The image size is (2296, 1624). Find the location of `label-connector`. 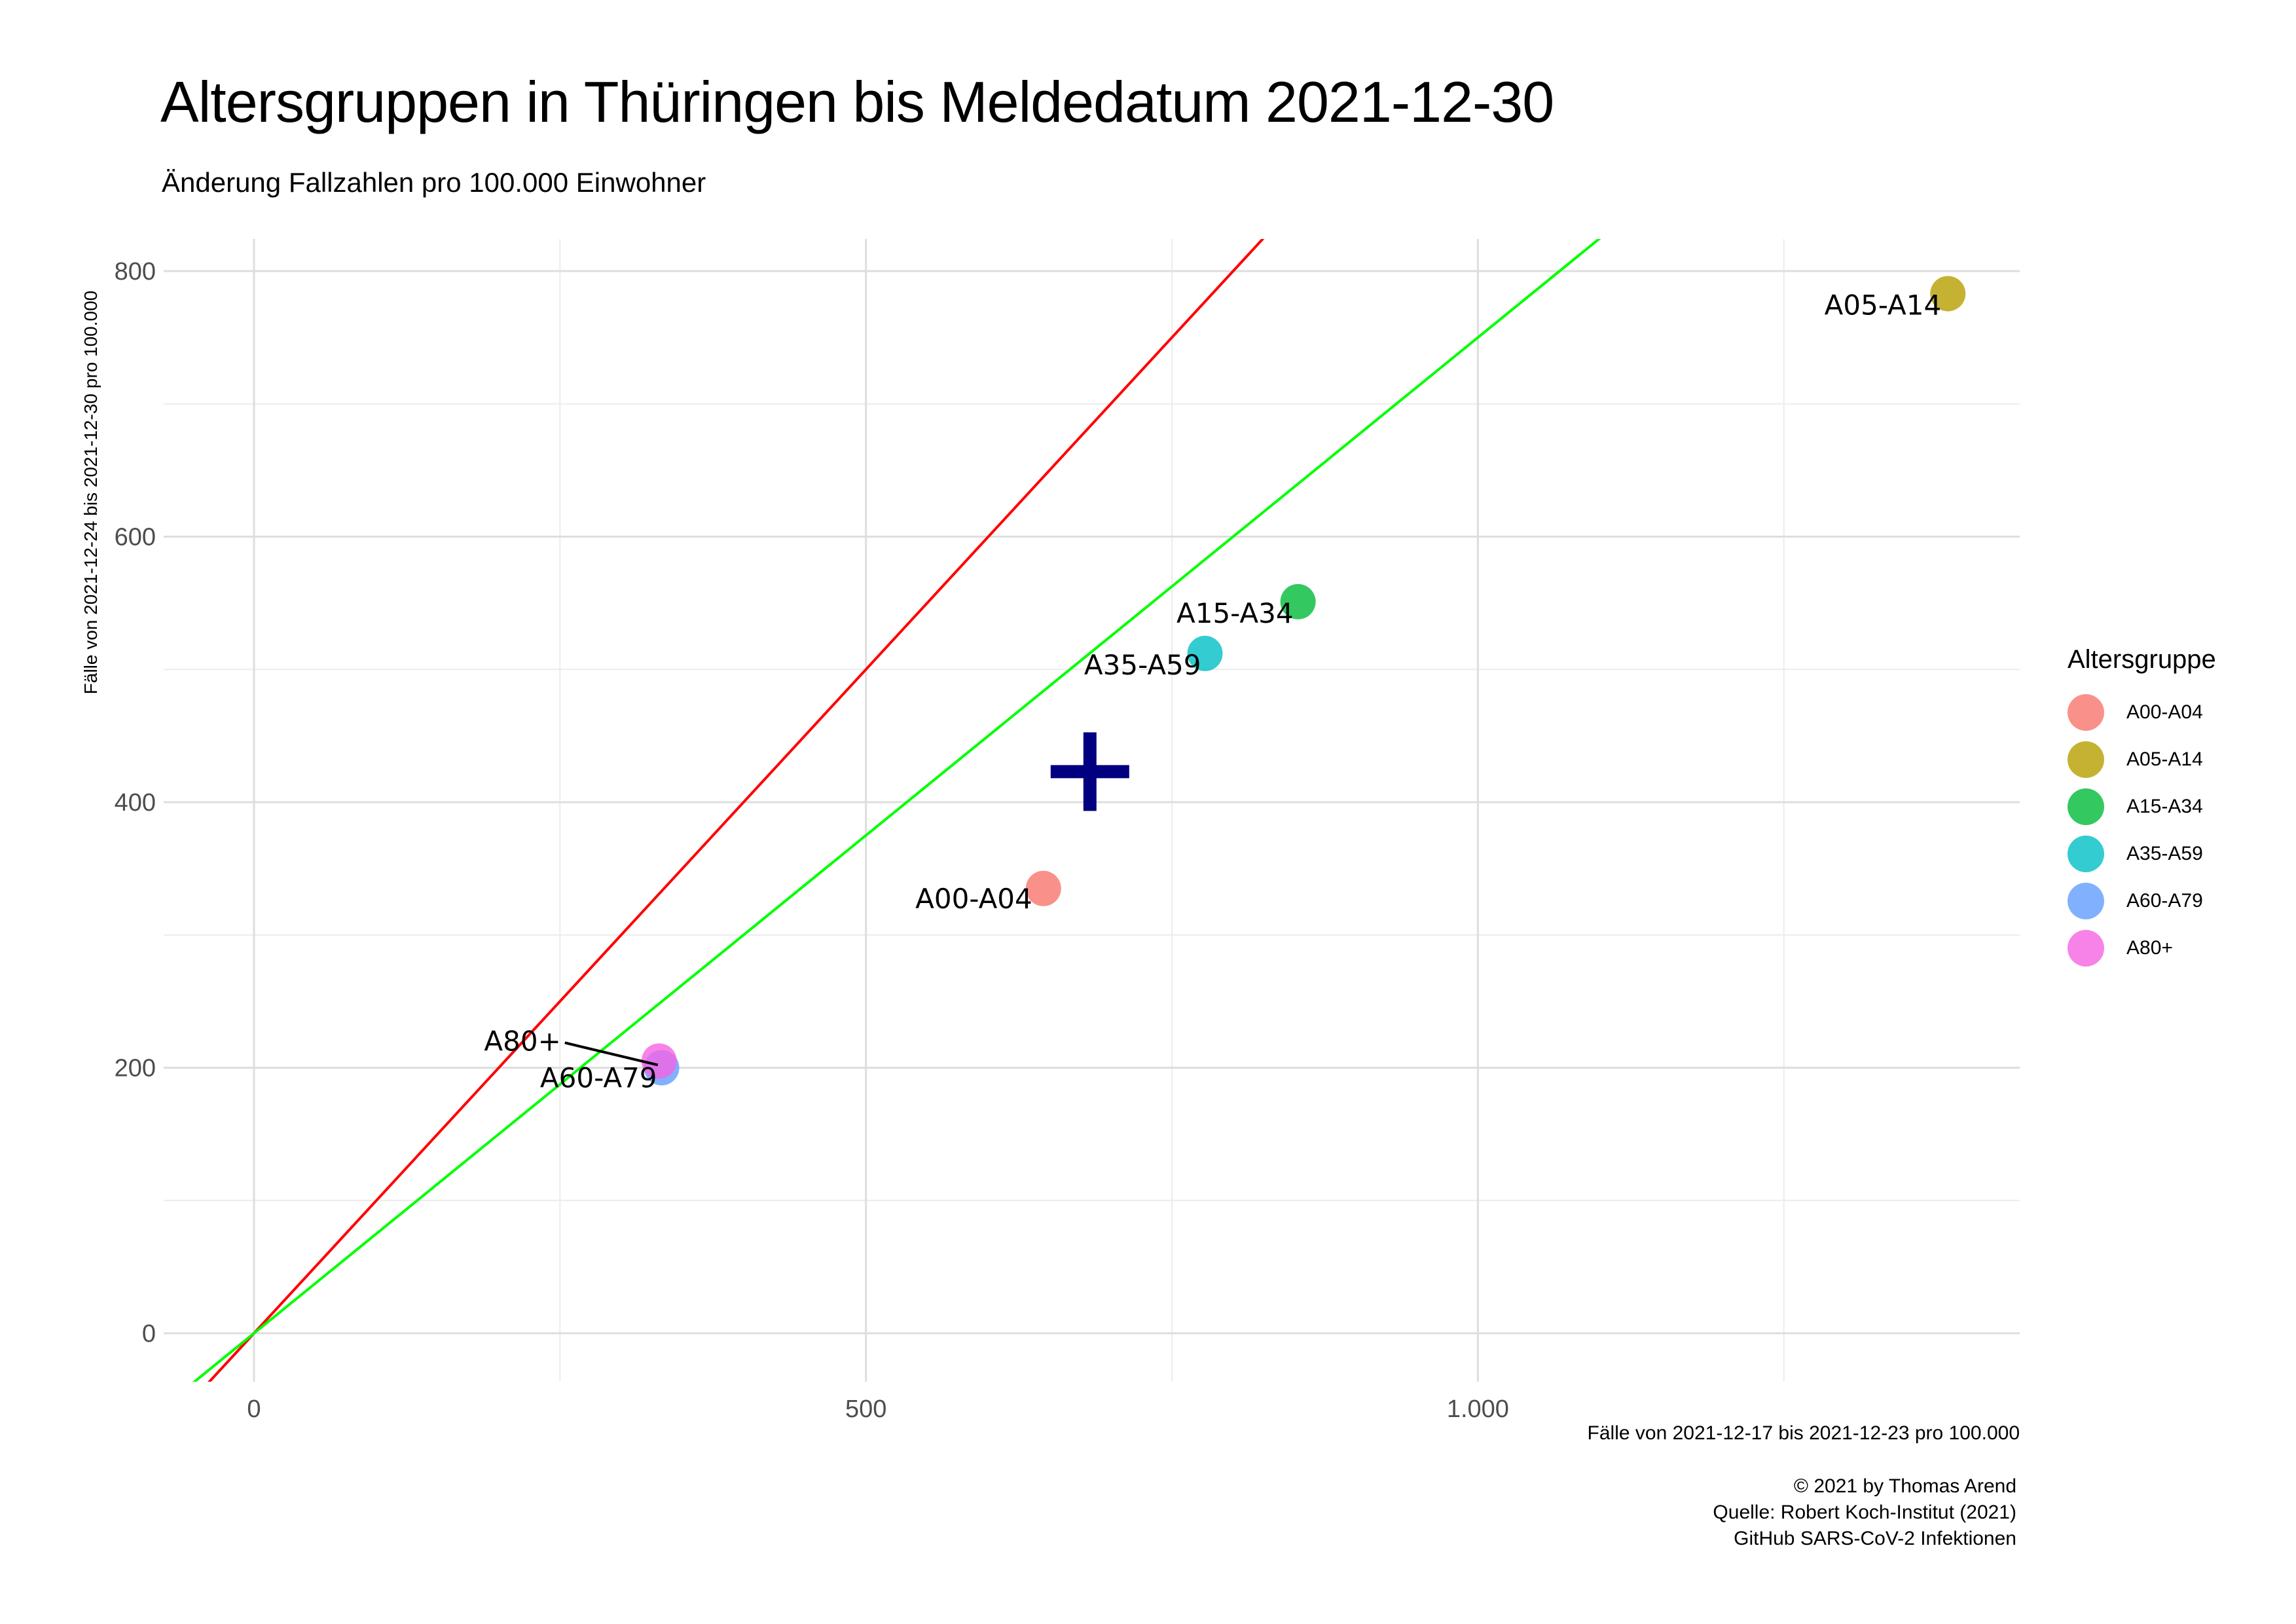

label-connector is located at coordinates (611, 1054).